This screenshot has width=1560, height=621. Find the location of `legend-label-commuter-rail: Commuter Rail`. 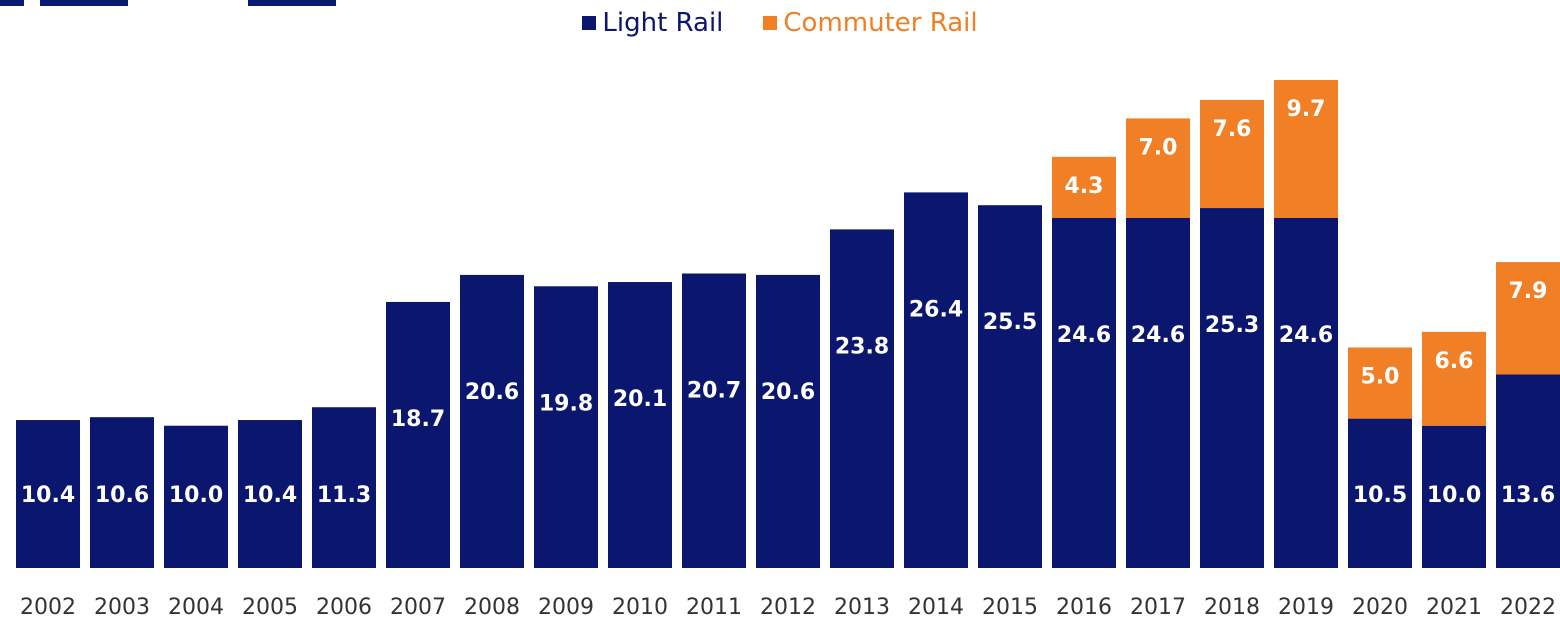

legend-label-commuter-rail: Commuter Rail is located at coordinates (880, 23).